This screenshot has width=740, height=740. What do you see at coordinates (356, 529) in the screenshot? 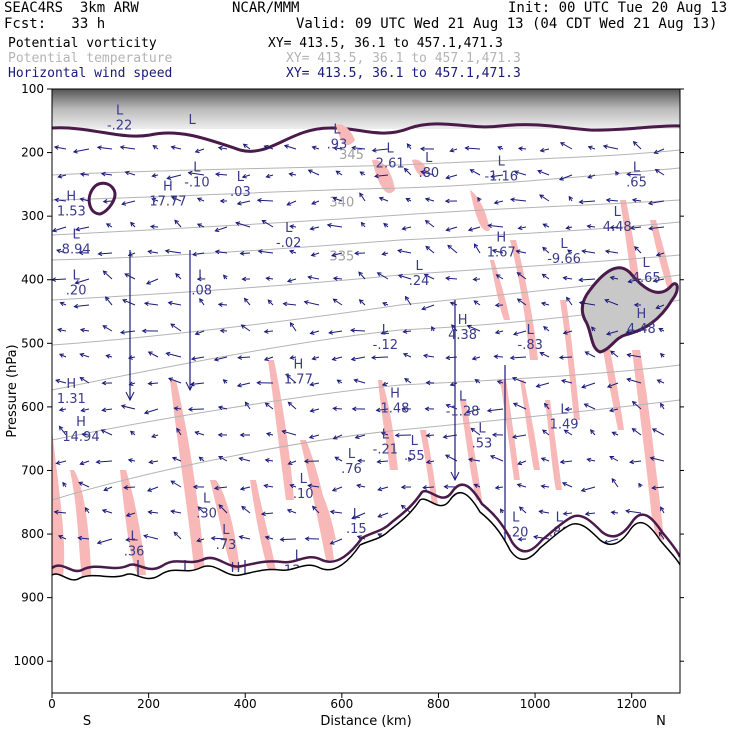
I see `extremum-value: .15` at bounding box center [356, 529].